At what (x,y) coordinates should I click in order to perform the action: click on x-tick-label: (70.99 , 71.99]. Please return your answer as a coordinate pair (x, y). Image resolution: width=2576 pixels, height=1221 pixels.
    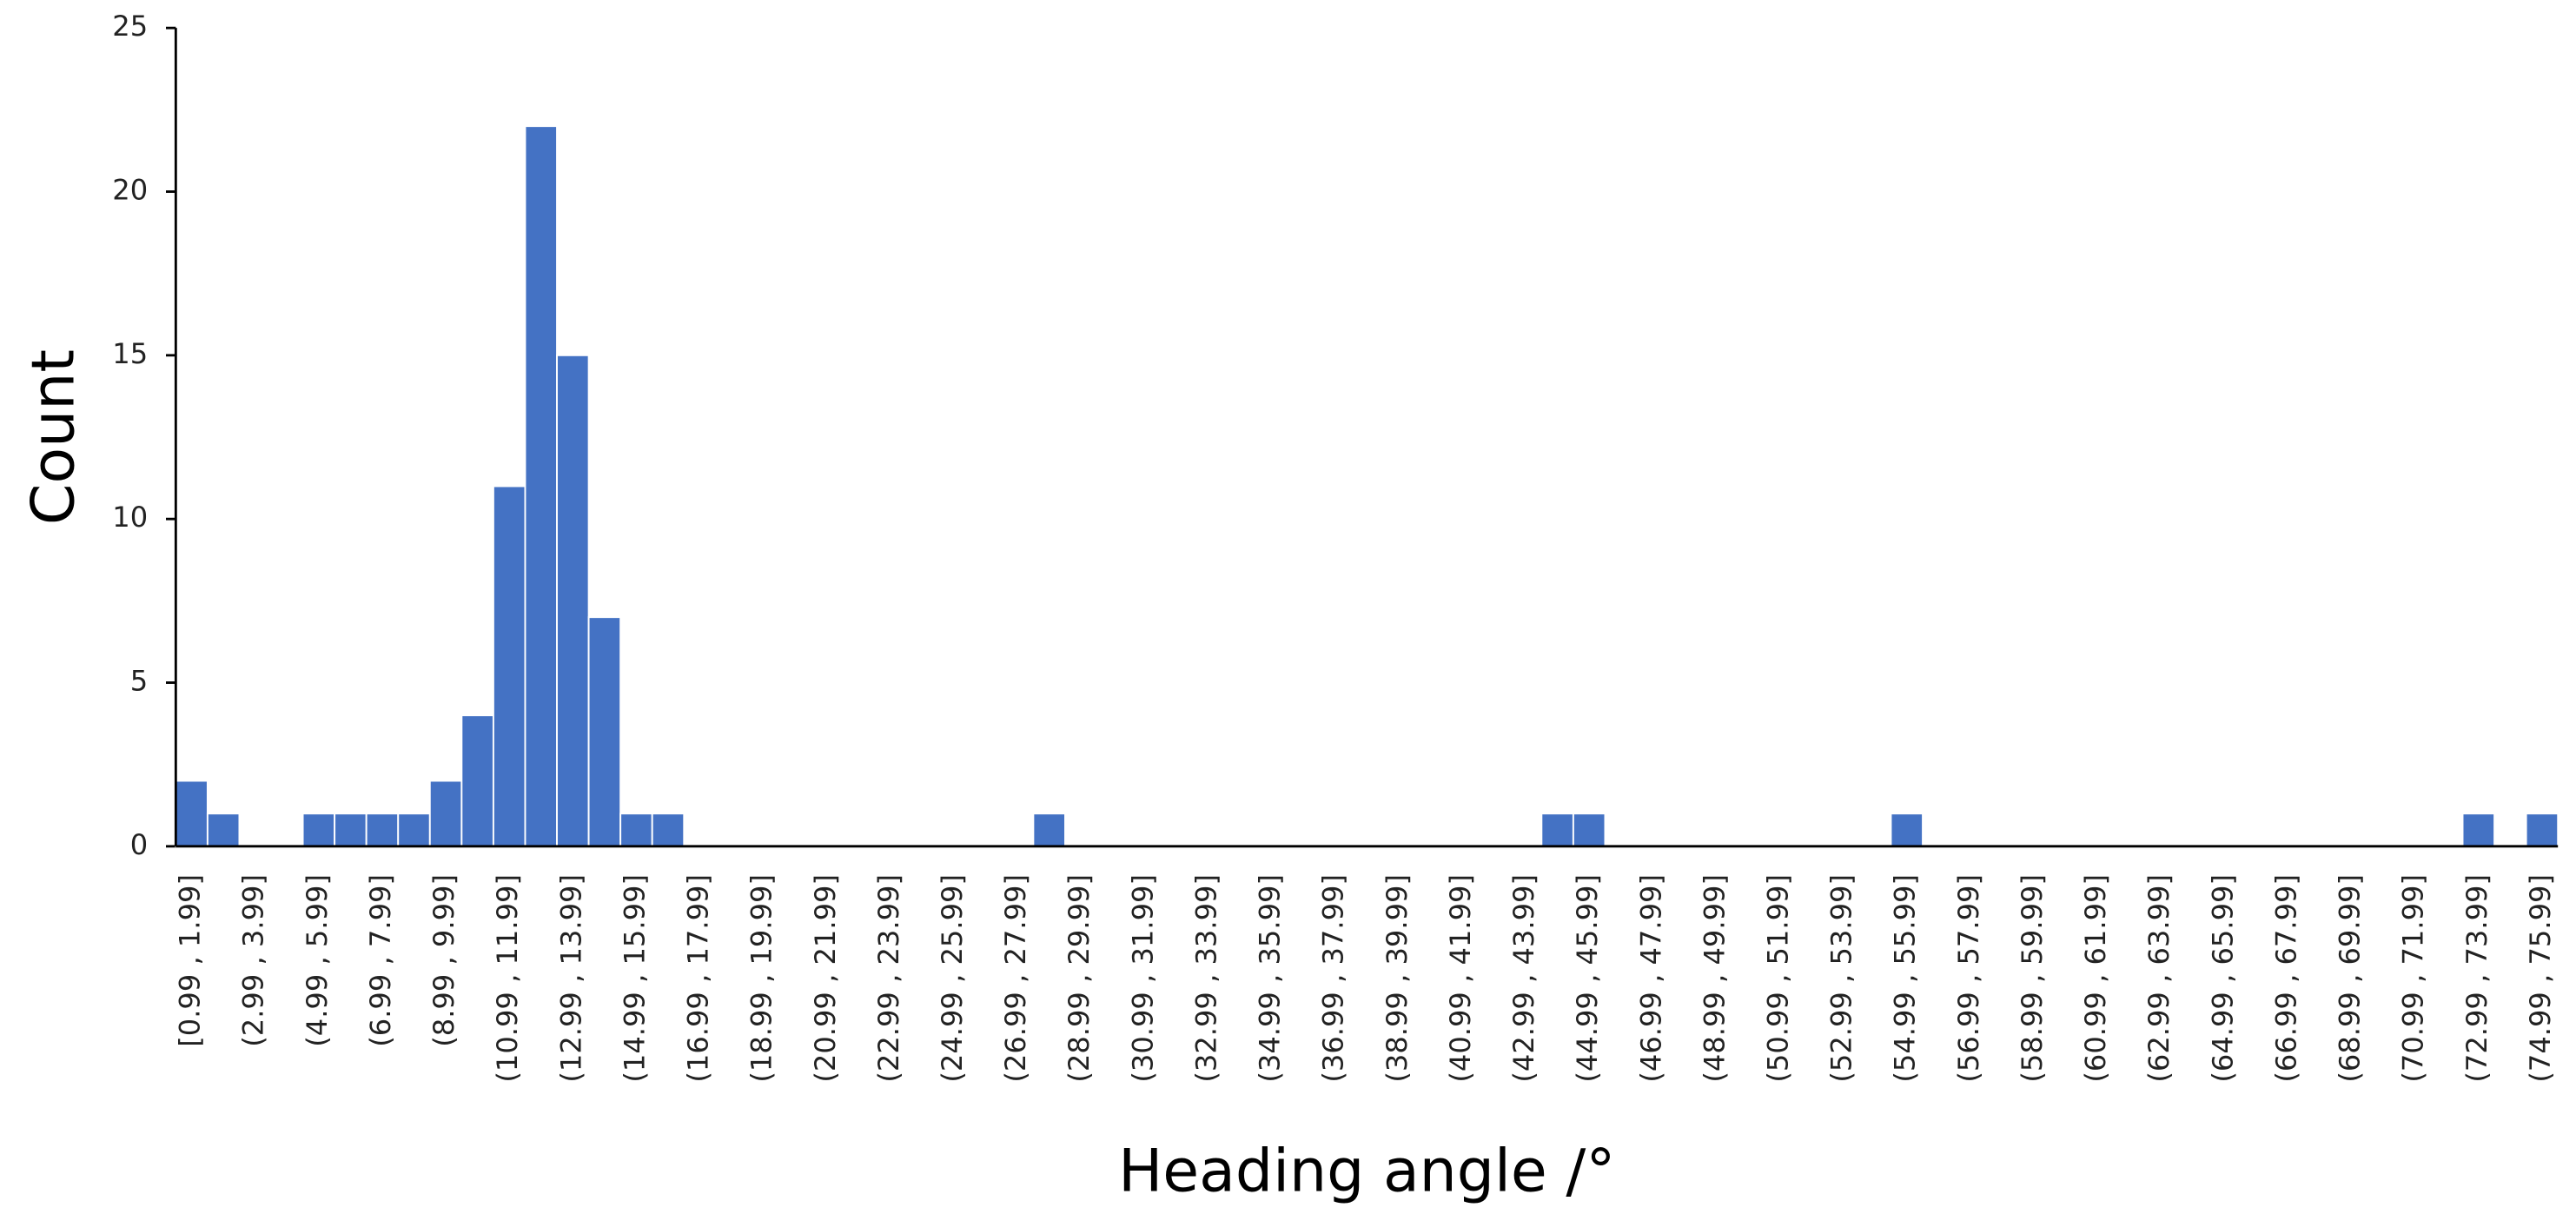
    Looking at the image, I should click on (2413, 978).